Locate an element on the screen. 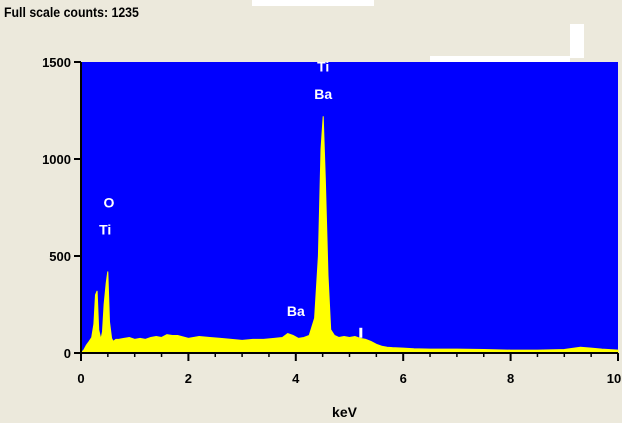  full-scale-counts-label: Full scale counts: 1235 is located at coordinates (71, 12).